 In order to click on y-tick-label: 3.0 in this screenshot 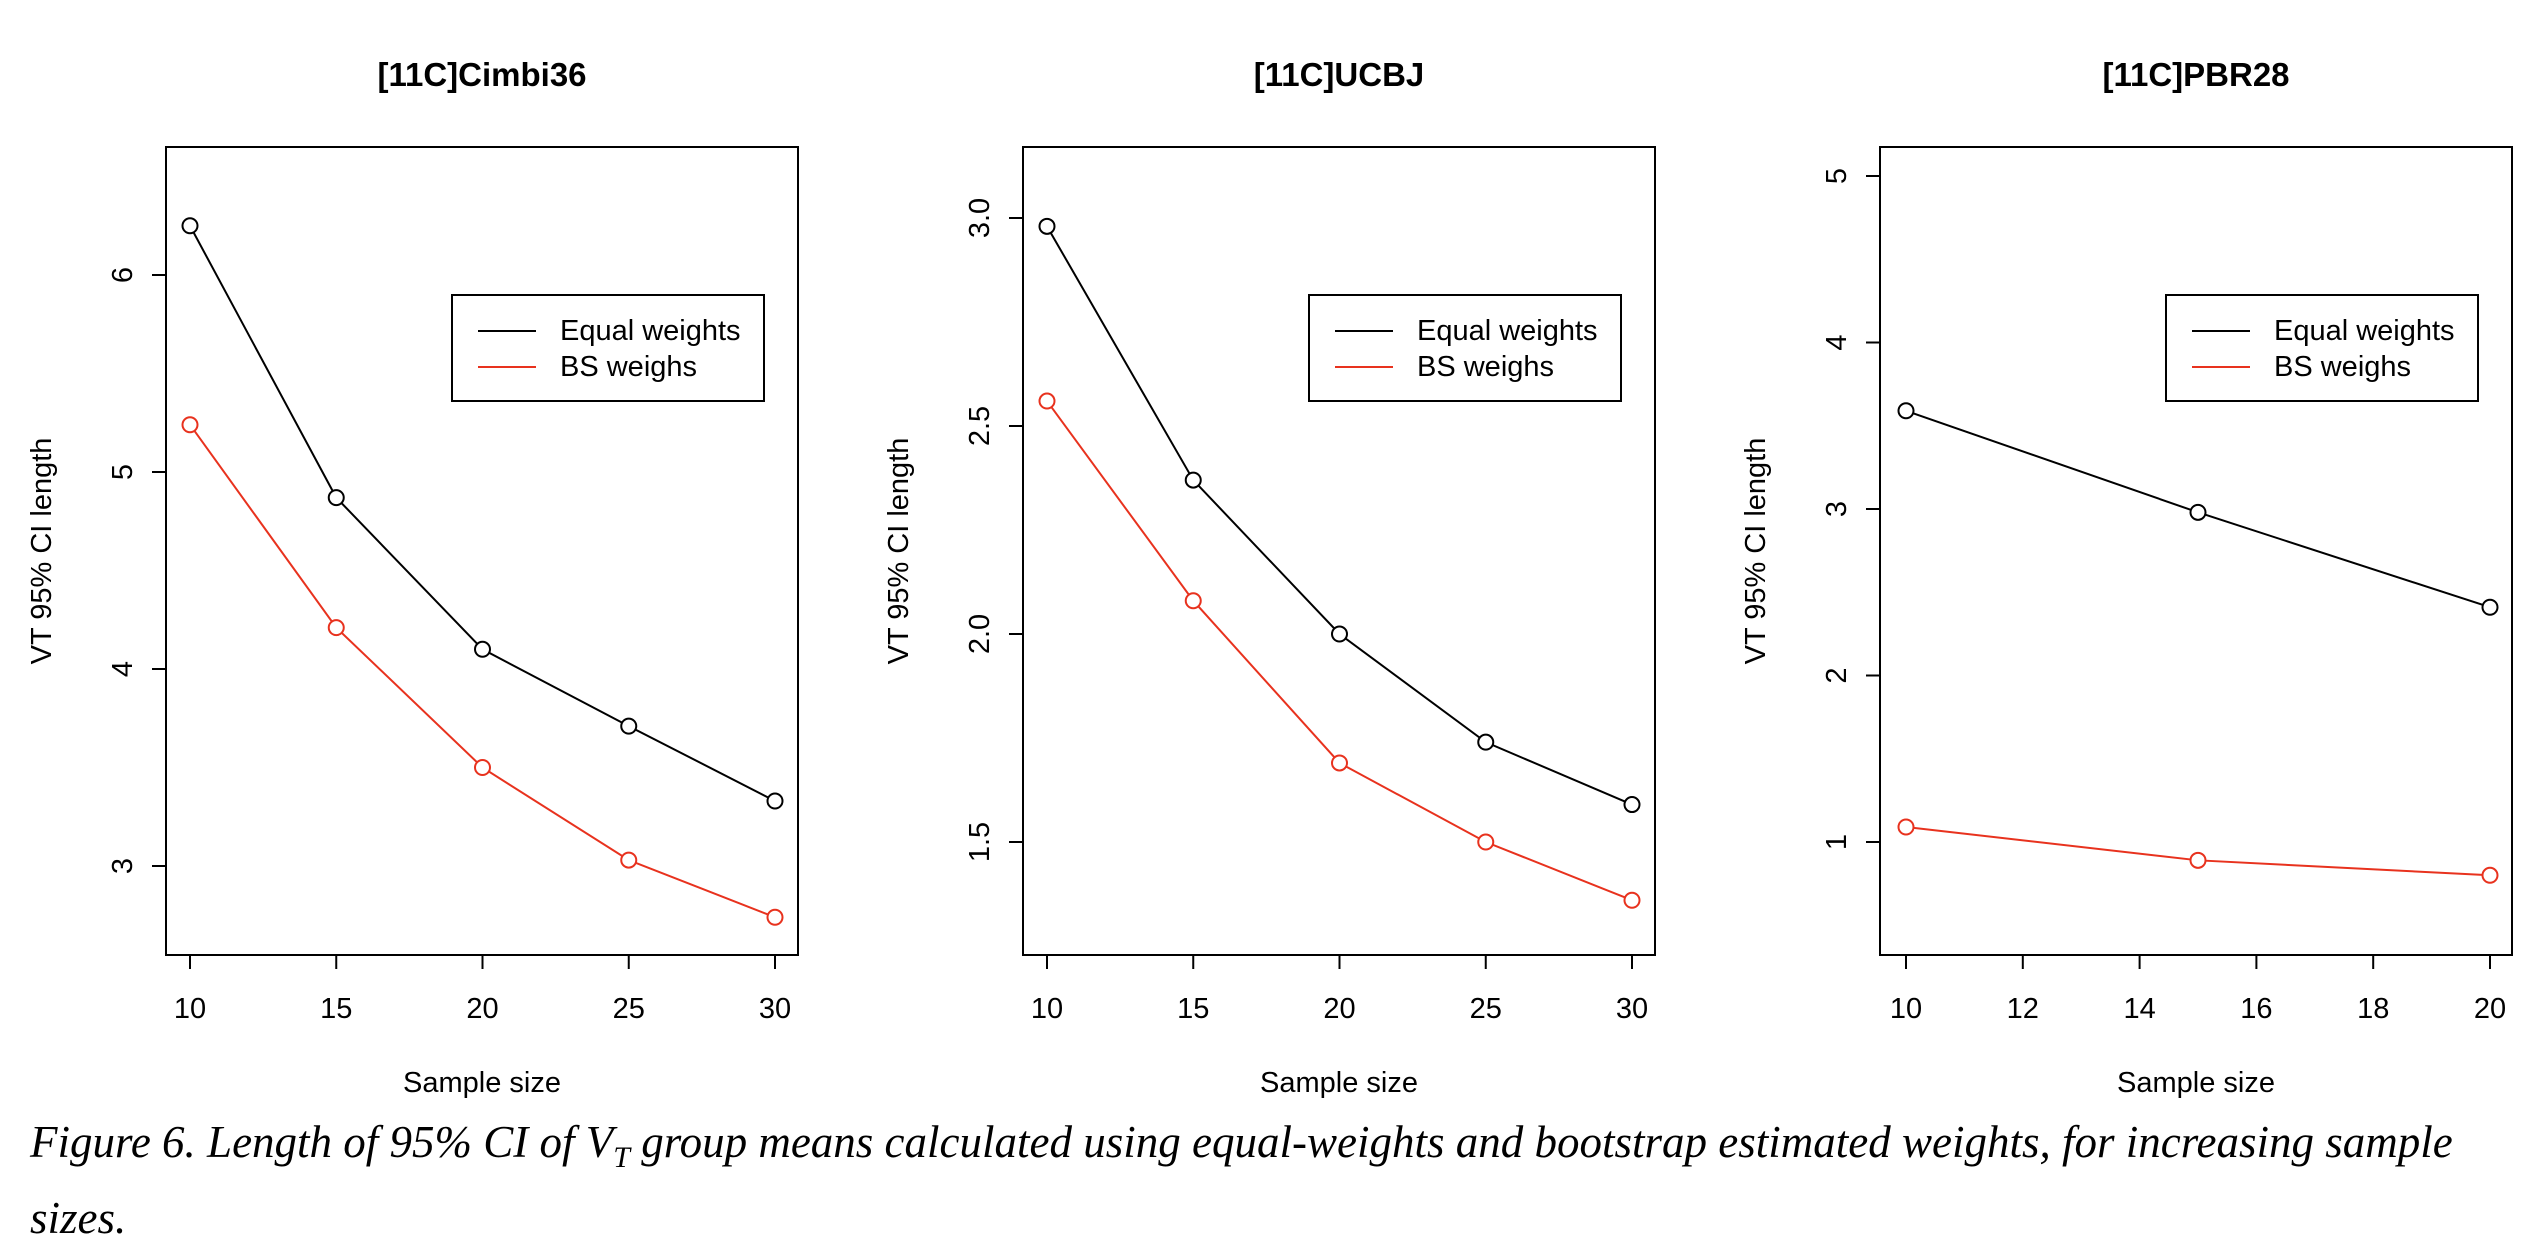, I will do `click(980, 218)`.